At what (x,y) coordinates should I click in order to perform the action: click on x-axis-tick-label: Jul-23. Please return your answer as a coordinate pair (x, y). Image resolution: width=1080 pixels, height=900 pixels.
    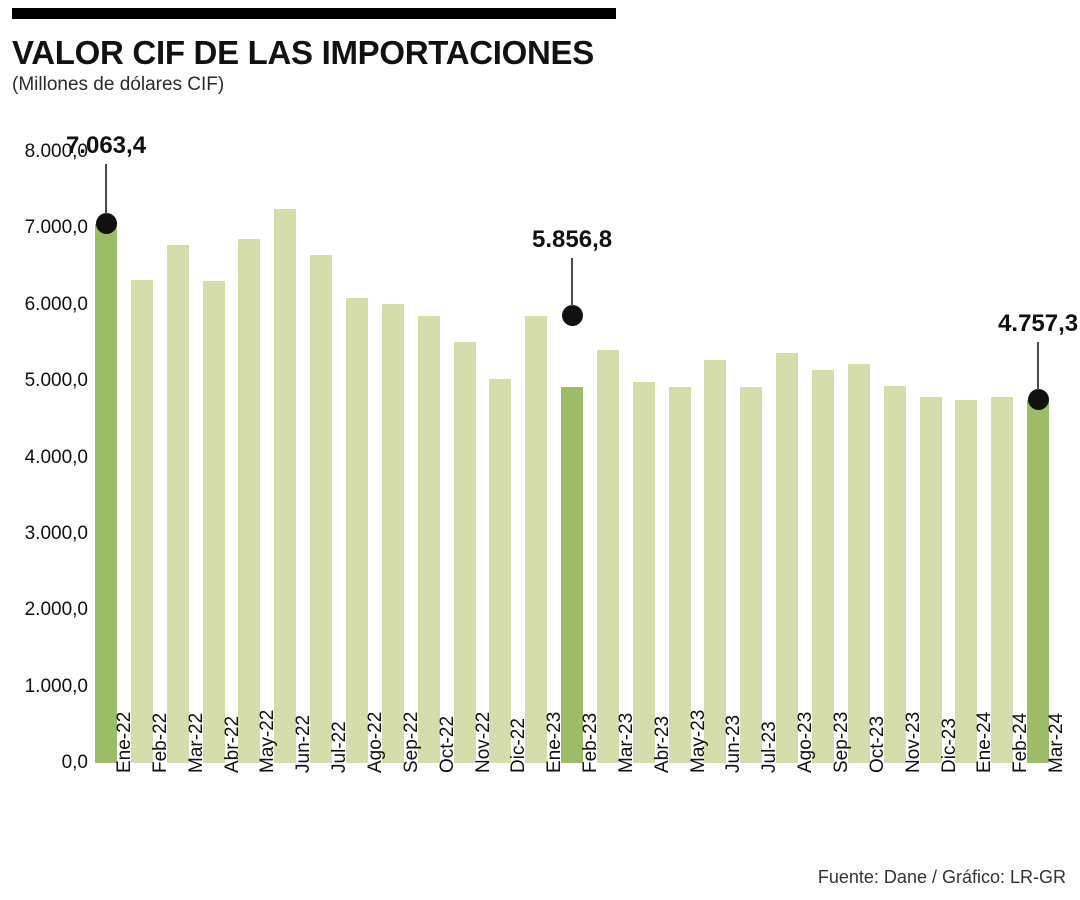
    Looking at the image, I should click on (770, 747).